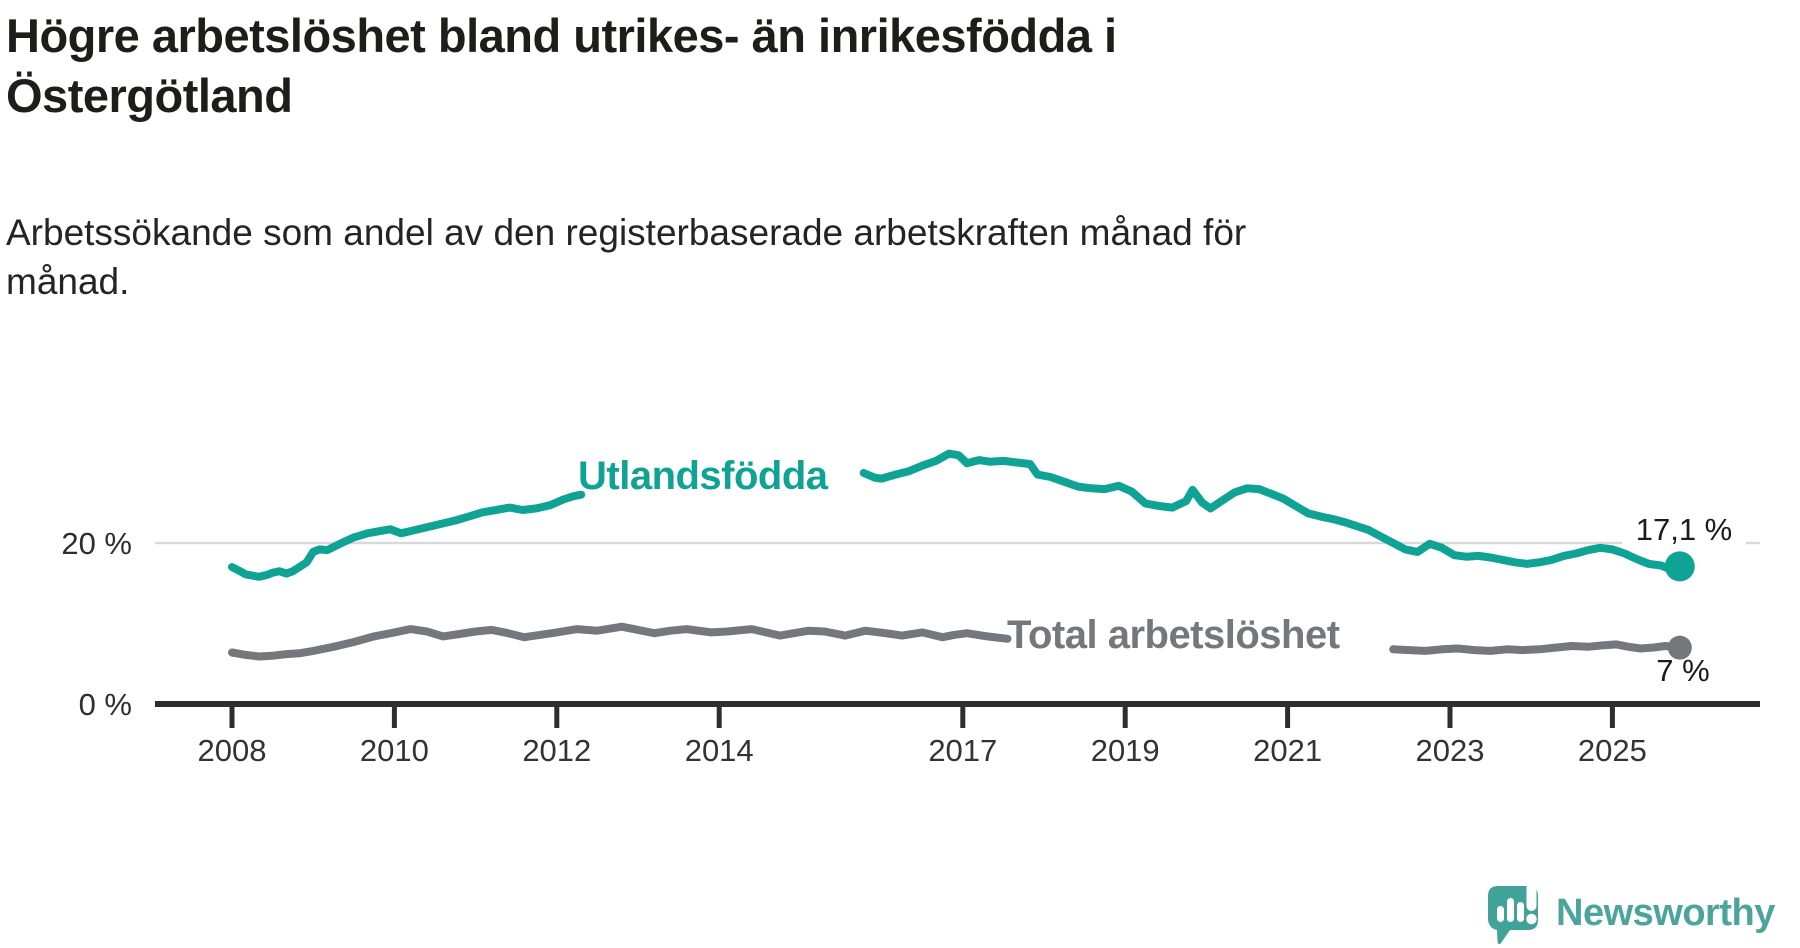 The width and height of the screenshot is (1800, 948). Describe the element at coordinates (703, 476) in the screenshot. I see `series-label-utlandsfodda: Utlandsfödda` at that location.